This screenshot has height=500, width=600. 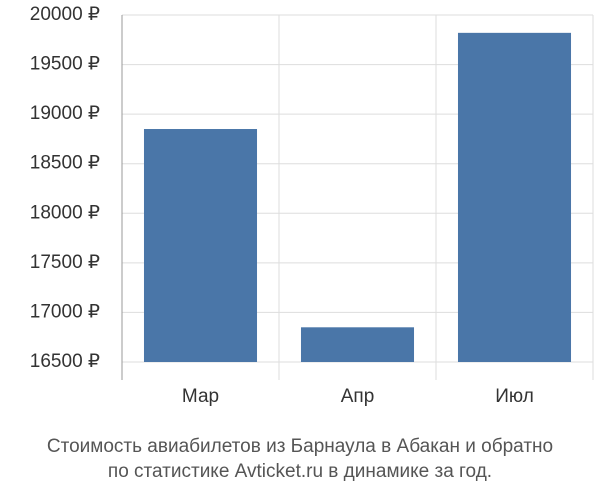 What do you see at coordinates (65, 163) in the screenshot?
I see `y-tick-label: 18500 ₽` at bounding box center [65, 163].